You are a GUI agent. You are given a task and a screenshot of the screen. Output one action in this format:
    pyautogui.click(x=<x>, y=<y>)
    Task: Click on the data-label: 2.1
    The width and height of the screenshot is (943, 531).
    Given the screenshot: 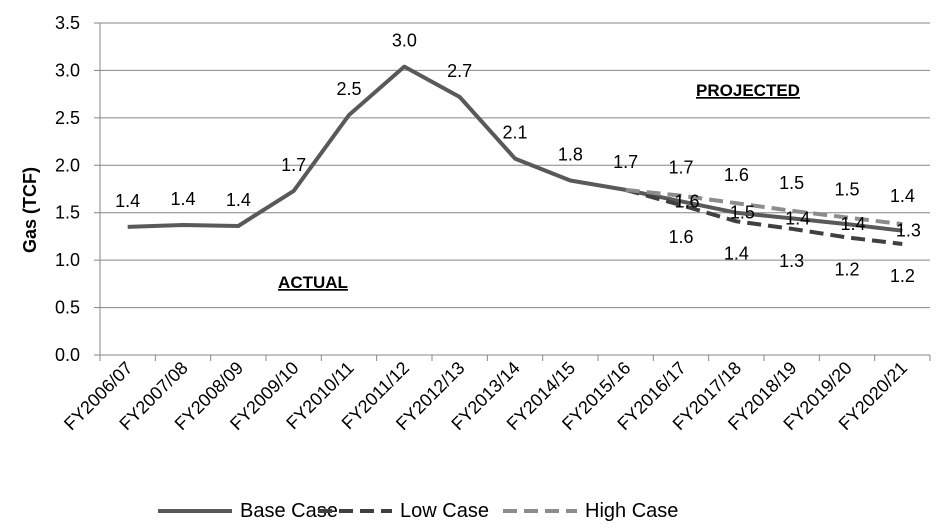 What is the action you would take?
    pyautogui.click(x=514, y=133)
    